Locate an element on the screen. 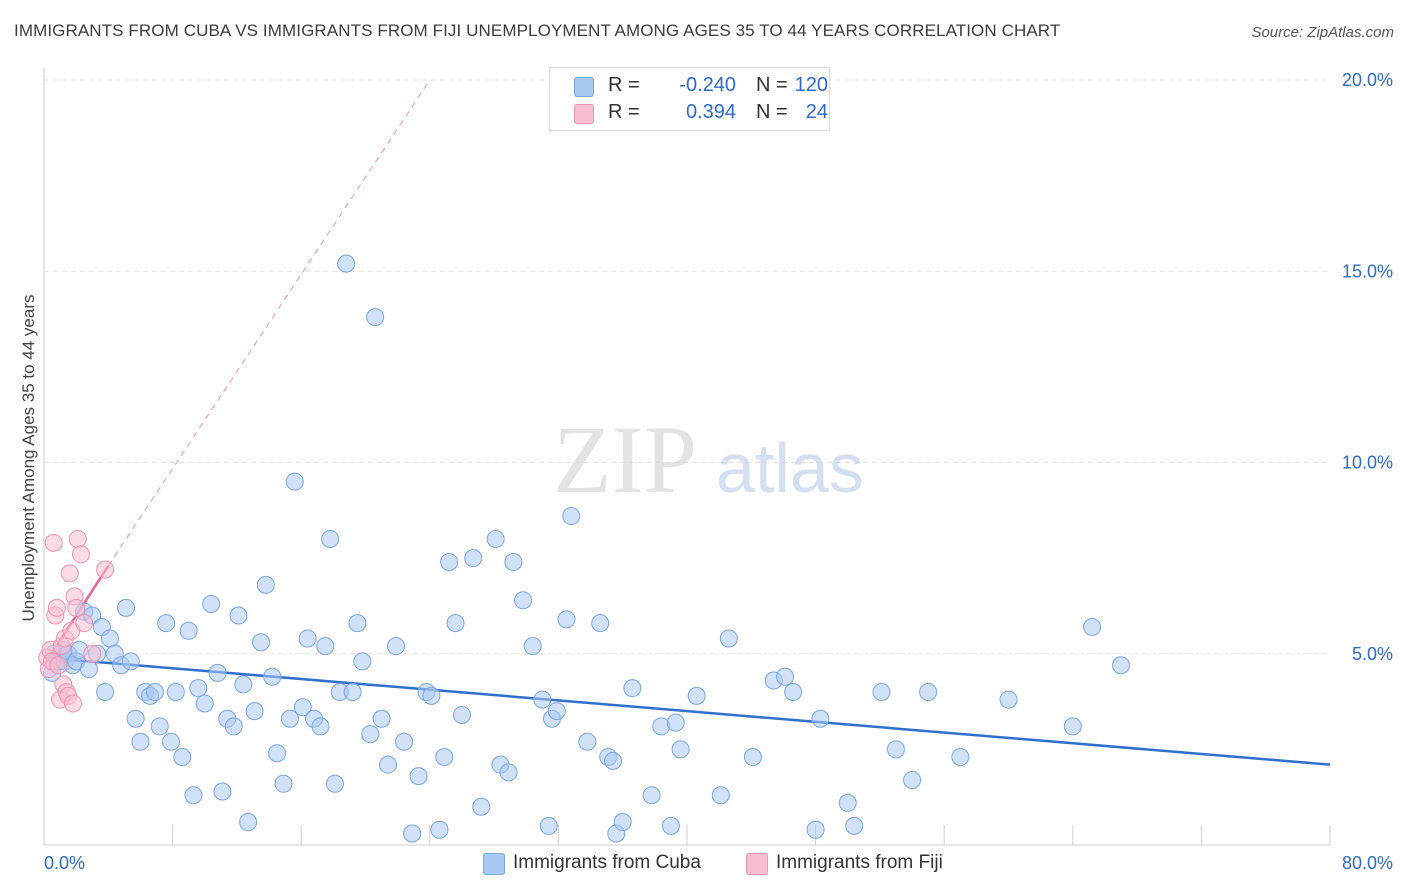 The width and height of the screenshot is (1406, 892). watermark-zip: ZIP is located at coordinates (625, 459).